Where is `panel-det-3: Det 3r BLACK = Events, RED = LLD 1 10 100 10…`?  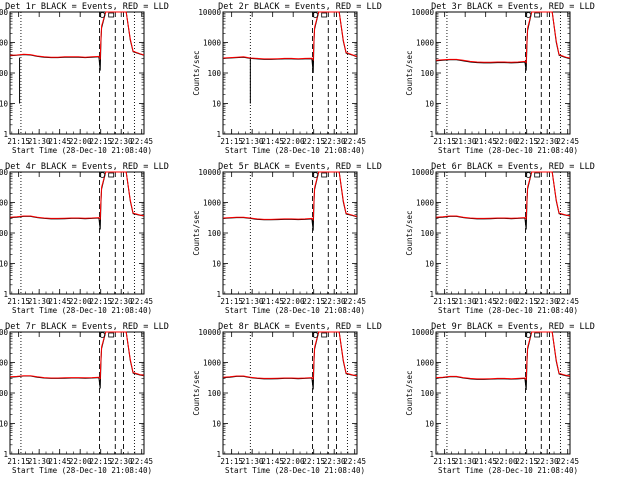 panel-det-3: Det 3r BLACK = Events, RED = LLD 1 10 100 10… is located at coordinates (500, 78).